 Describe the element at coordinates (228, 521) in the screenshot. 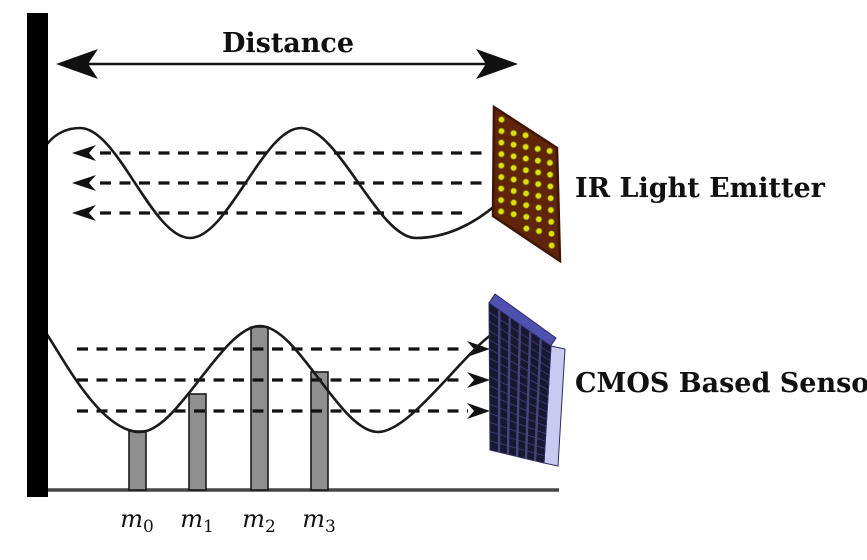

I see `sample-labels: m0 m1 m2 m3` at that location.